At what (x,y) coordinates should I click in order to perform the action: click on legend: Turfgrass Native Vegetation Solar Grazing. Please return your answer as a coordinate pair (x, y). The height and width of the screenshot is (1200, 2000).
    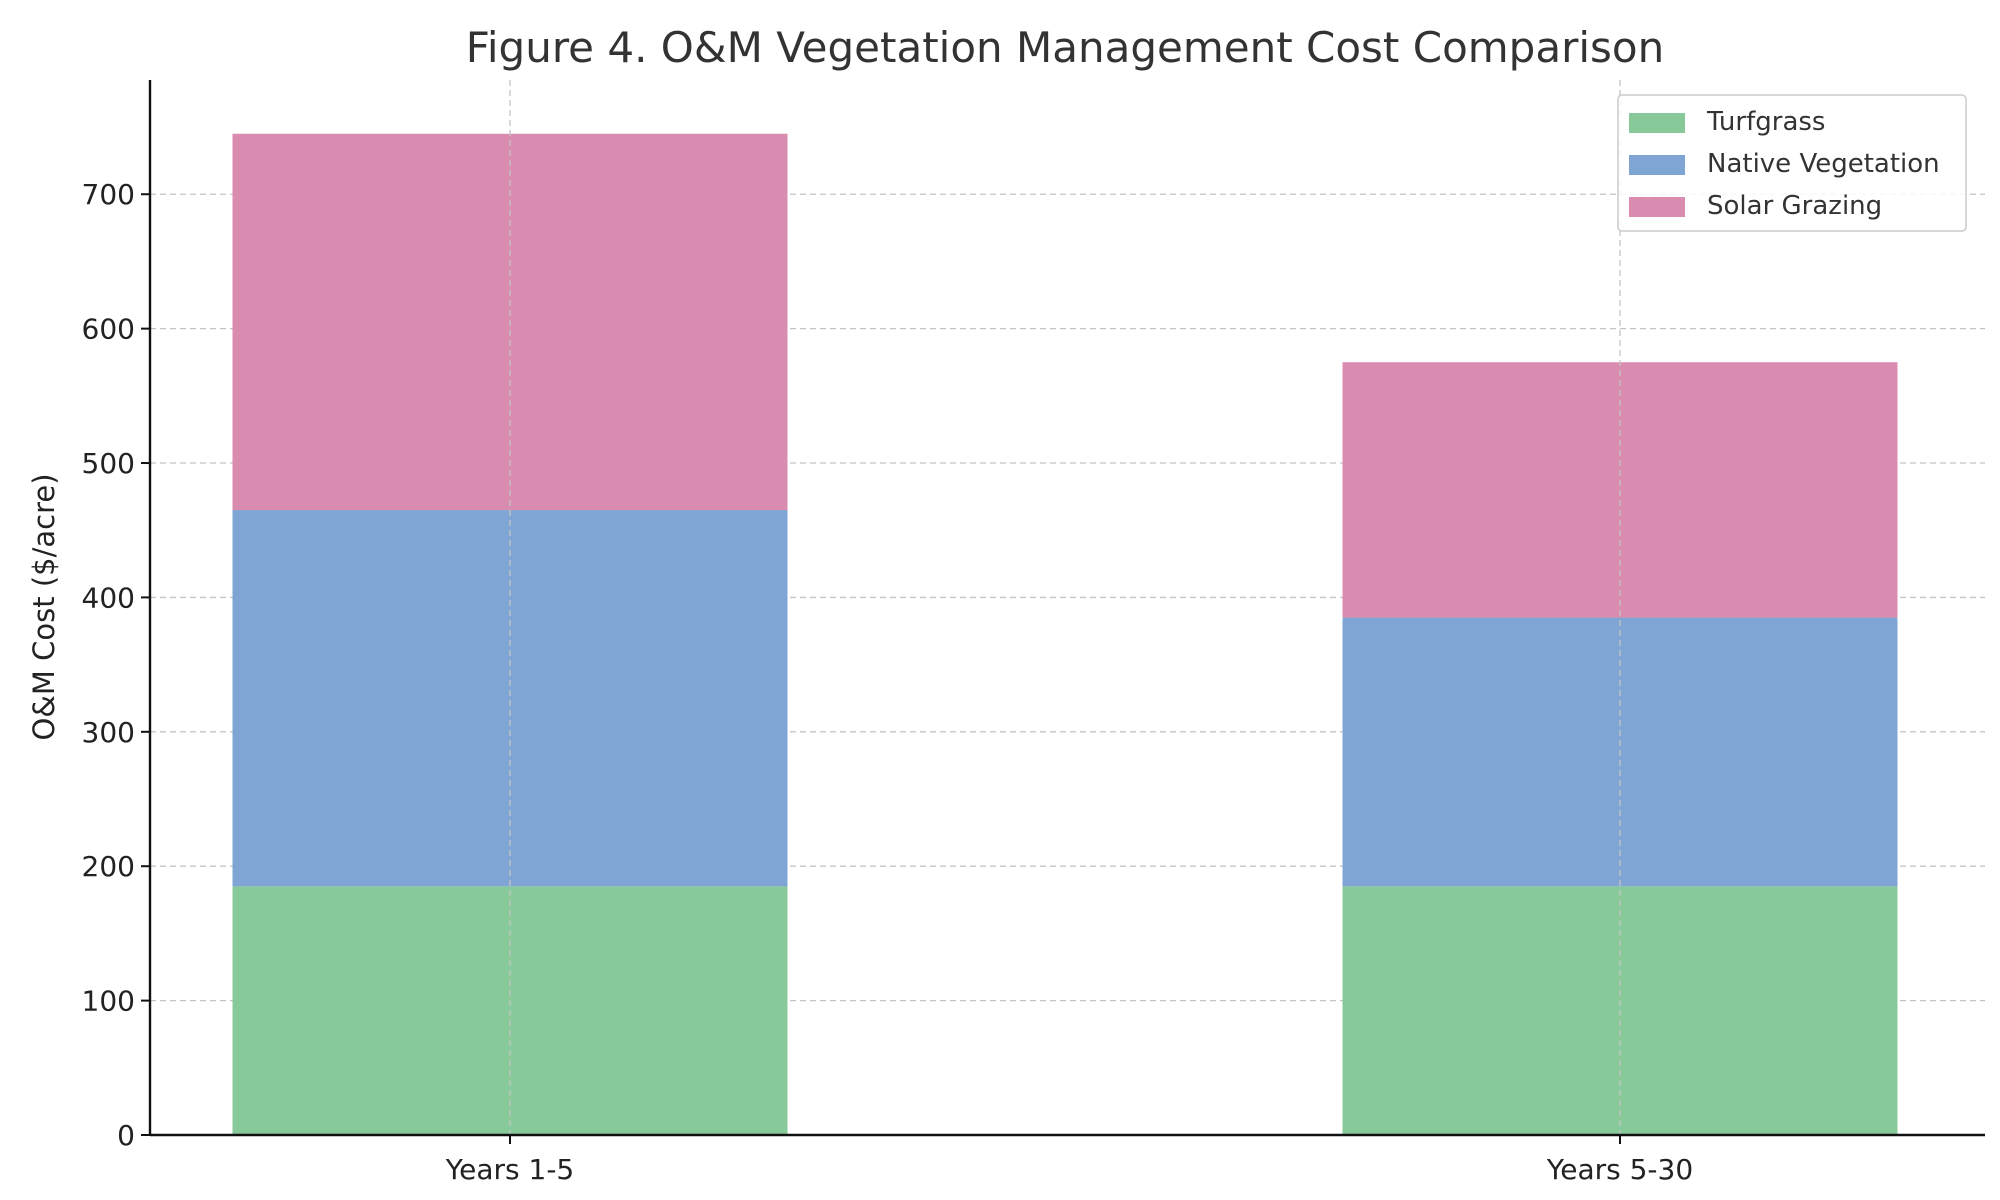
    Looking at the image, I should click on (1792, 163).